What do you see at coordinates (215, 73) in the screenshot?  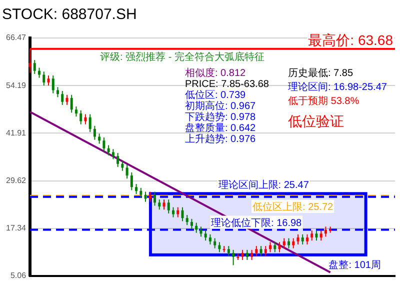 I see `annotation: 相似度: 0.812` at bounding box center [215, 73].